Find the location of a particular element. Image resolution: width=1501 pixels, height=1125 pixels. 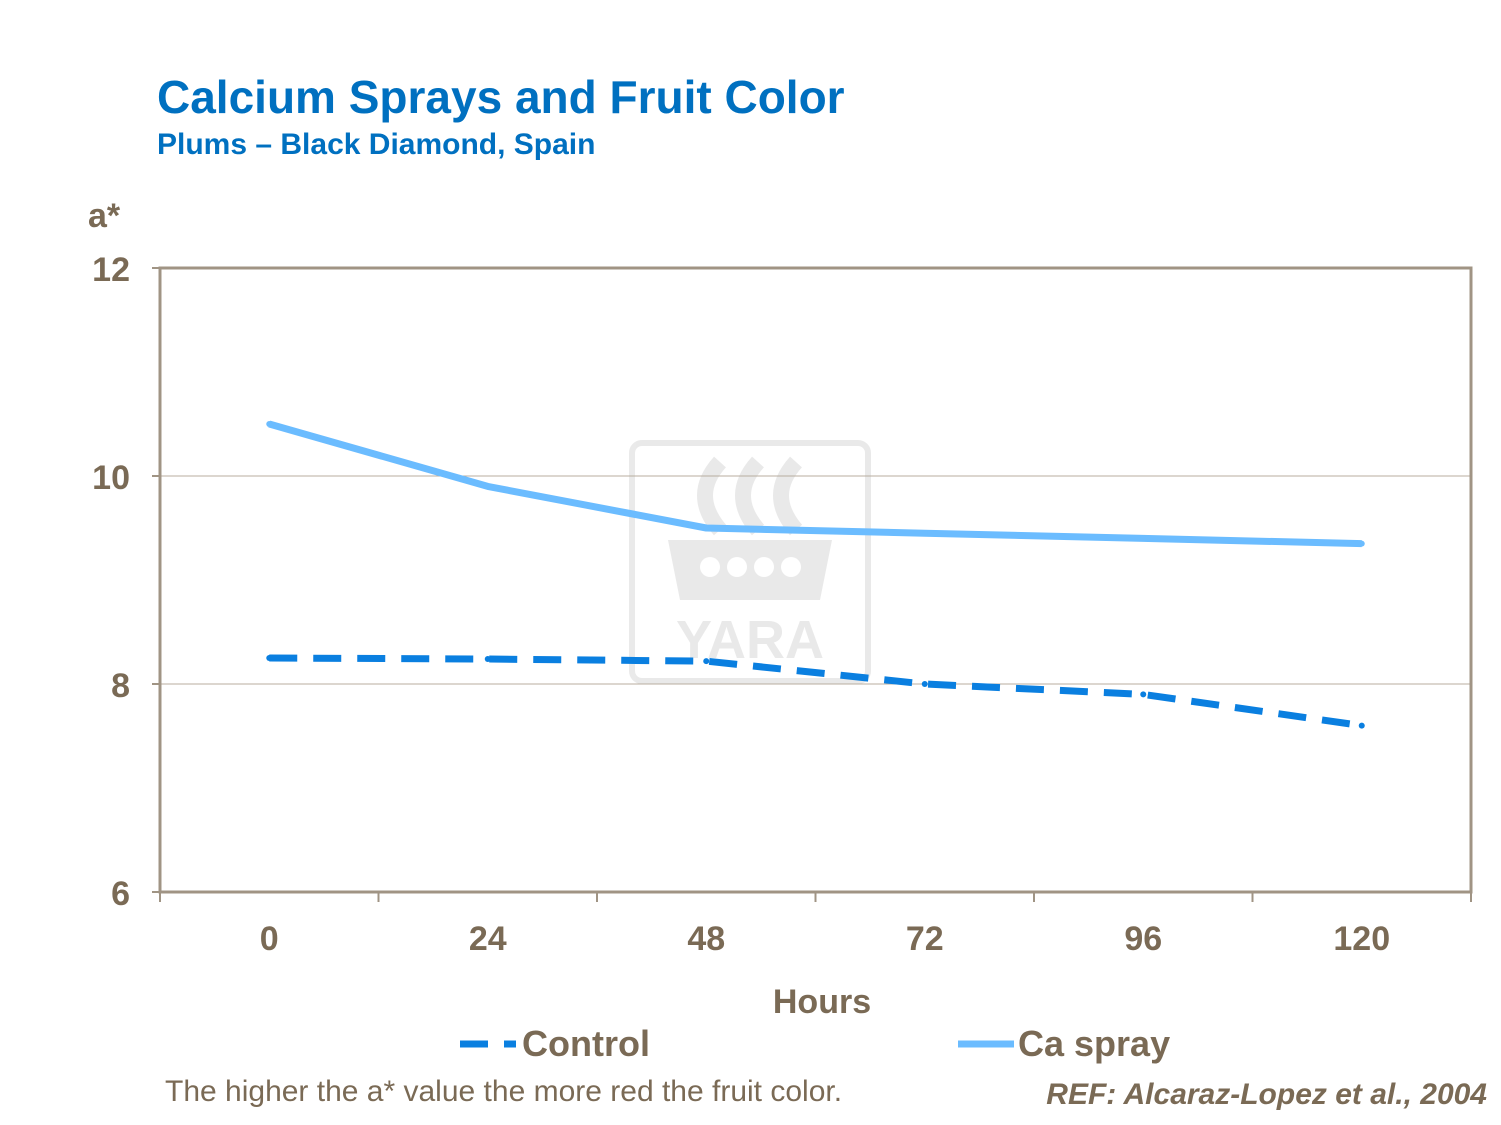

legend-label: Ca spray is located at coordinates (1094, 1043).